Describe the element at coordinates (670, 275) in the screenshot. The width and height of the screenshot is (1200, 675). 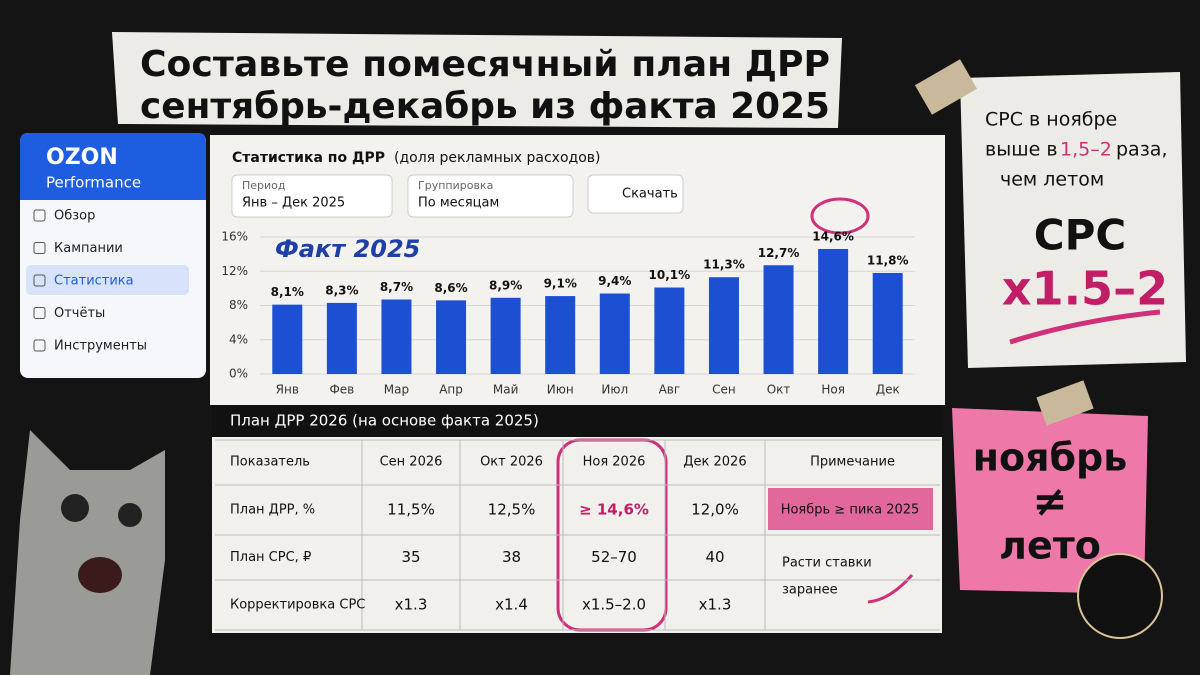
I see `value-label: 10,1%` at that location.